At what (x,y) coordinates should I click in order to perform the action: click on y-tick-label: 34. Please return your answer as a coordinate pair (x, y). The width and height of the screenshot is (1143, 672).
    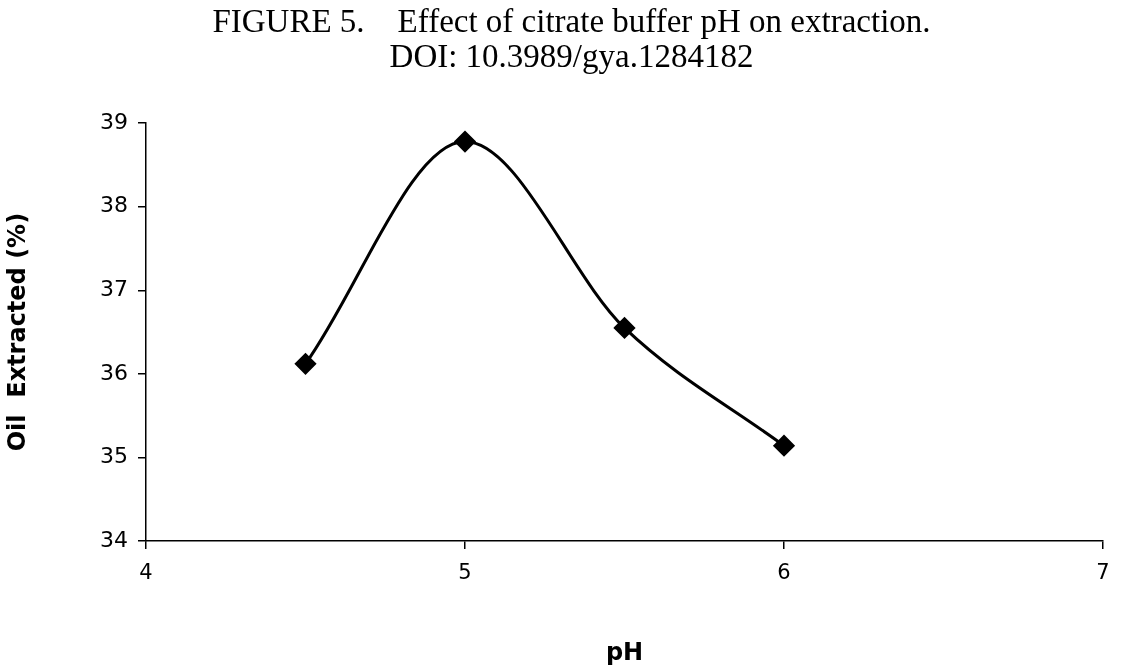
    Looking at the image, I should click on (114, 539).